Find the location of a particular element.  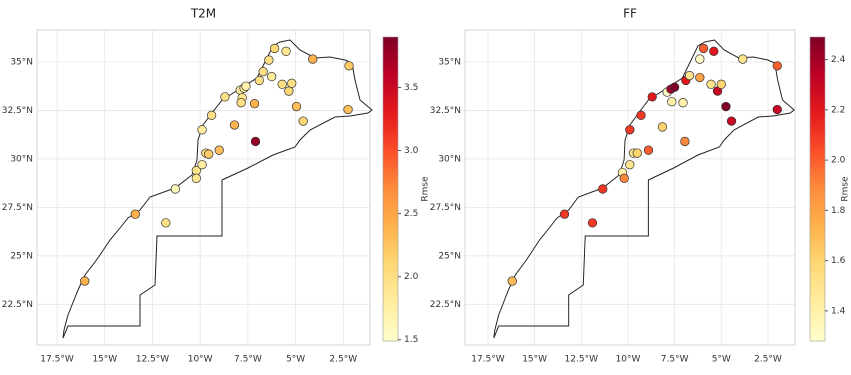

colorbar-tick-label: 3.5 is located at coordinates (411, 88).